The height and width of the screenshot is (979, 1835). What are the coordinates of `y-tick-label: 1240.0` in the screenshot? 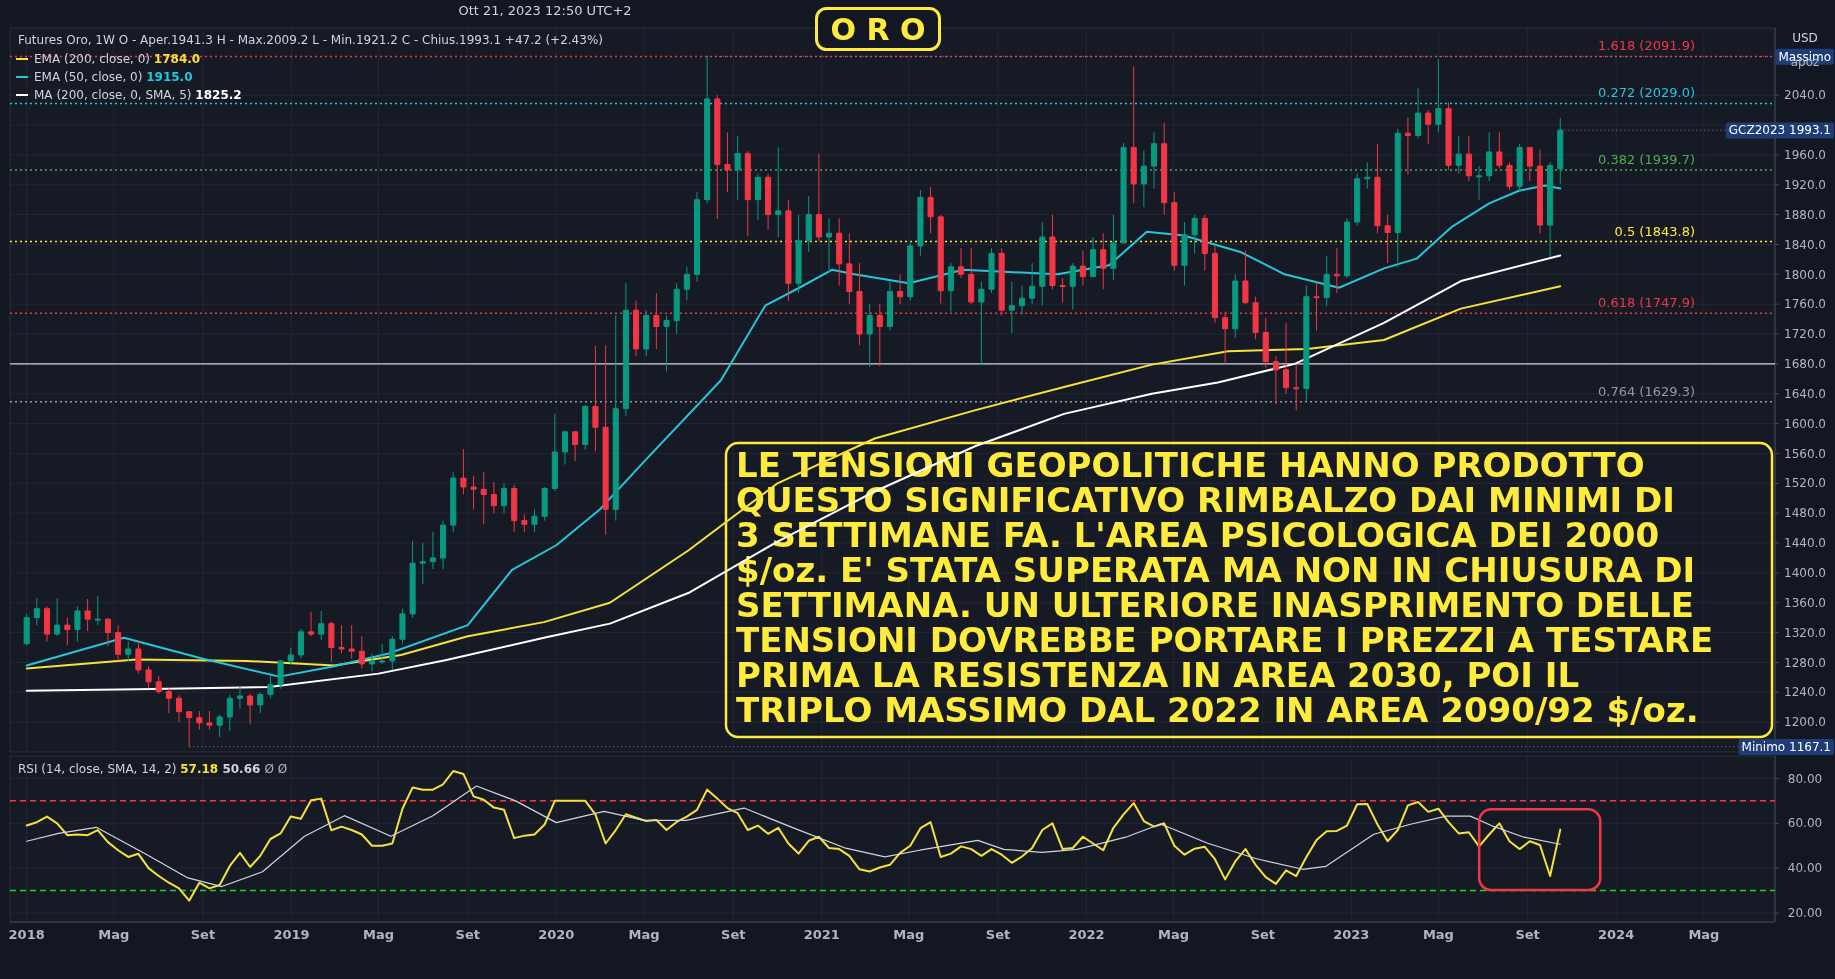 It's located at (1805, 692).